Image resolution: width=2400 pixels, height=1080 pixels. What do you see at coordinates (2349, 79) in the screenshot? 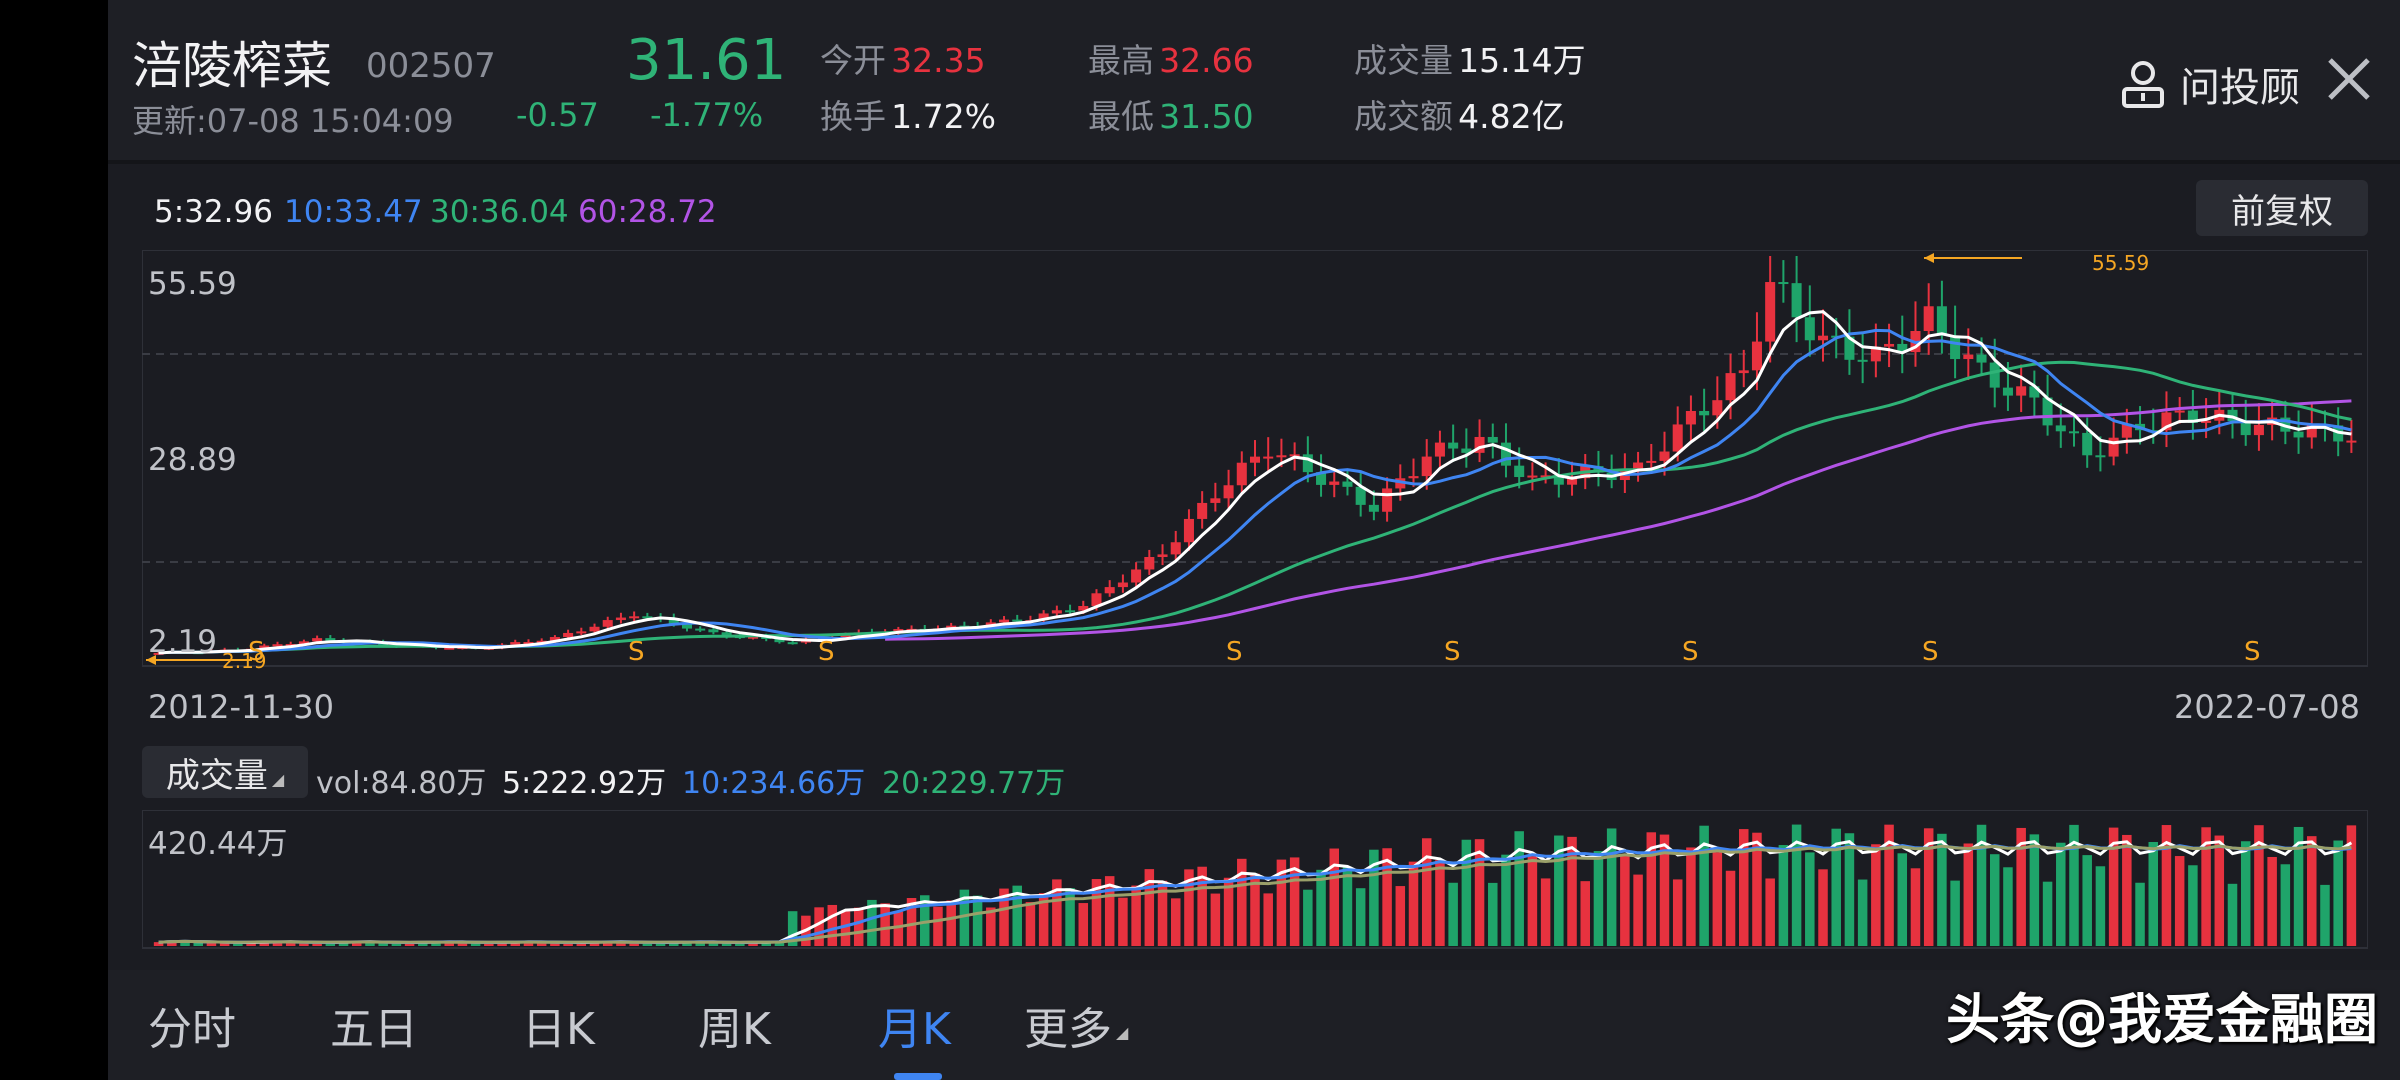
I see `close-icon` at bounding box center [2349, 79].